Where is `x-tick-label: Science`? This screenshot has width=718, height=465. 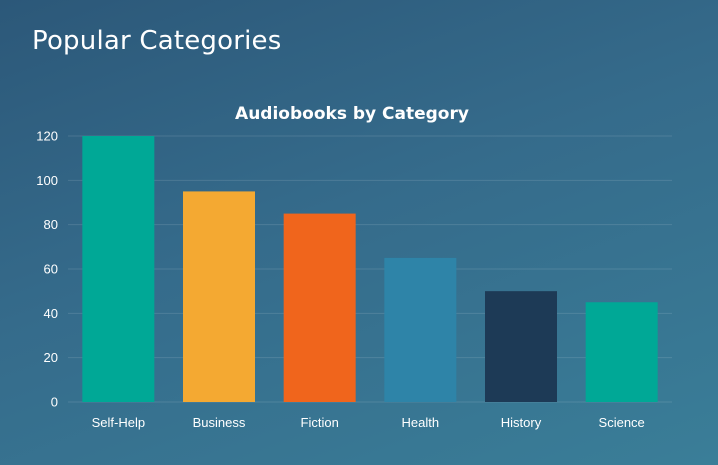
x-tick-label: Science is located at coordinates (622, 422).